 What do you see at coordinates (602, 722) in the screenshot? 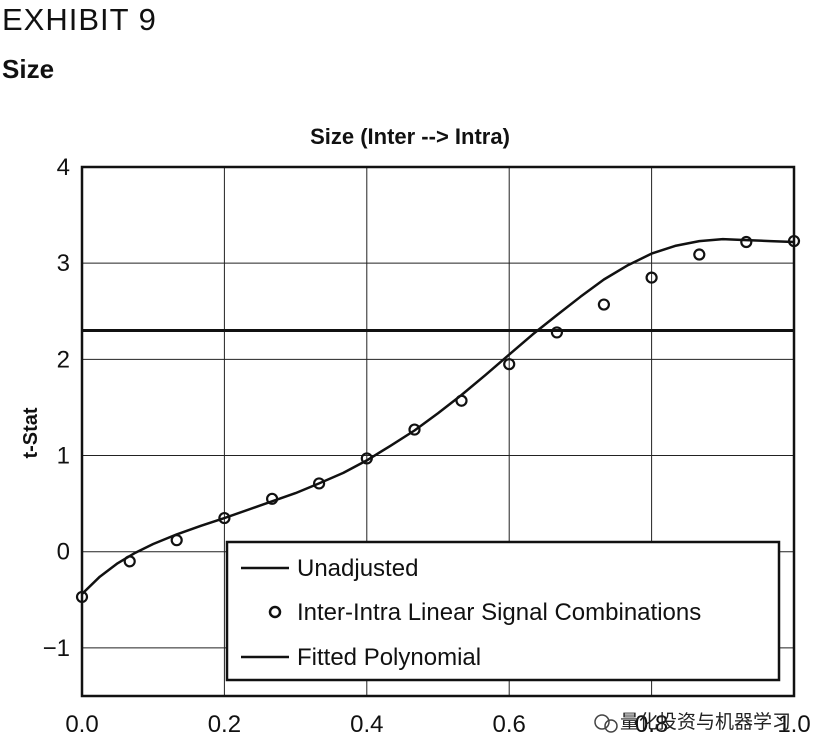
I see `wechat-icon` at bounding box center [602, 722].